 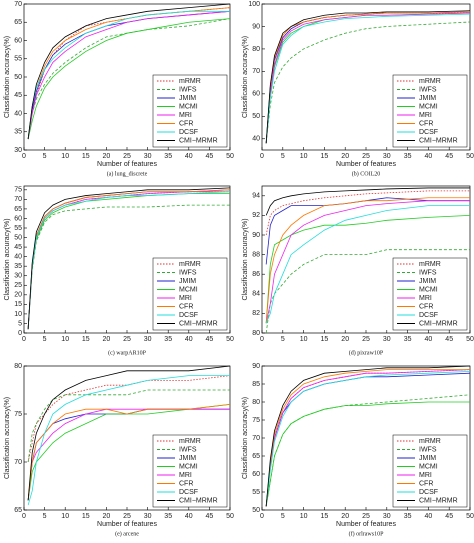 I want to click on caption: (b) COIL20, so click(x=366, y=173).